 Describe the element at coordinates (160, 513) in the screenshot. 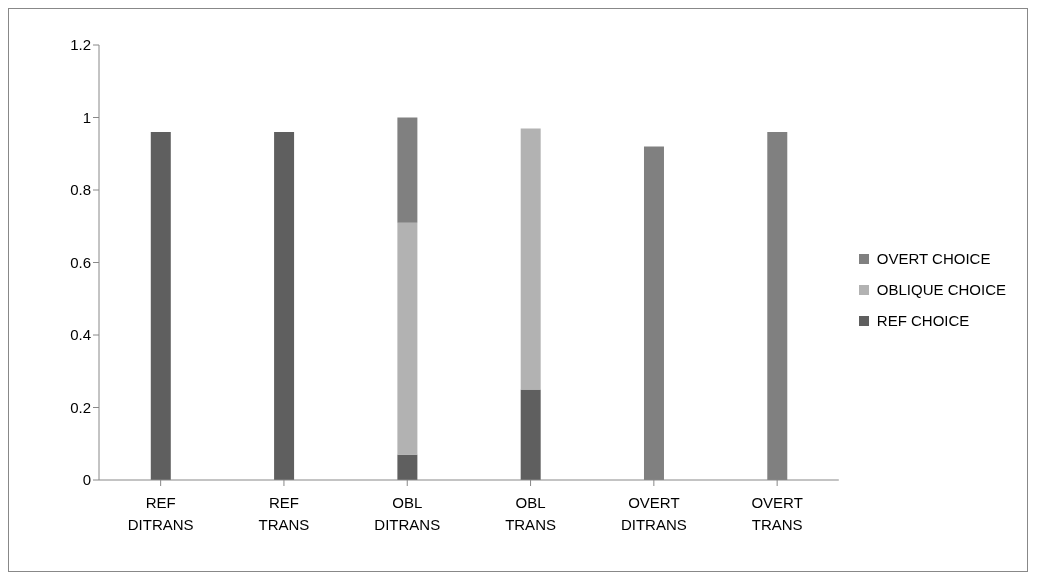

I see `x-tick-label: REF DITRANS` at that location.